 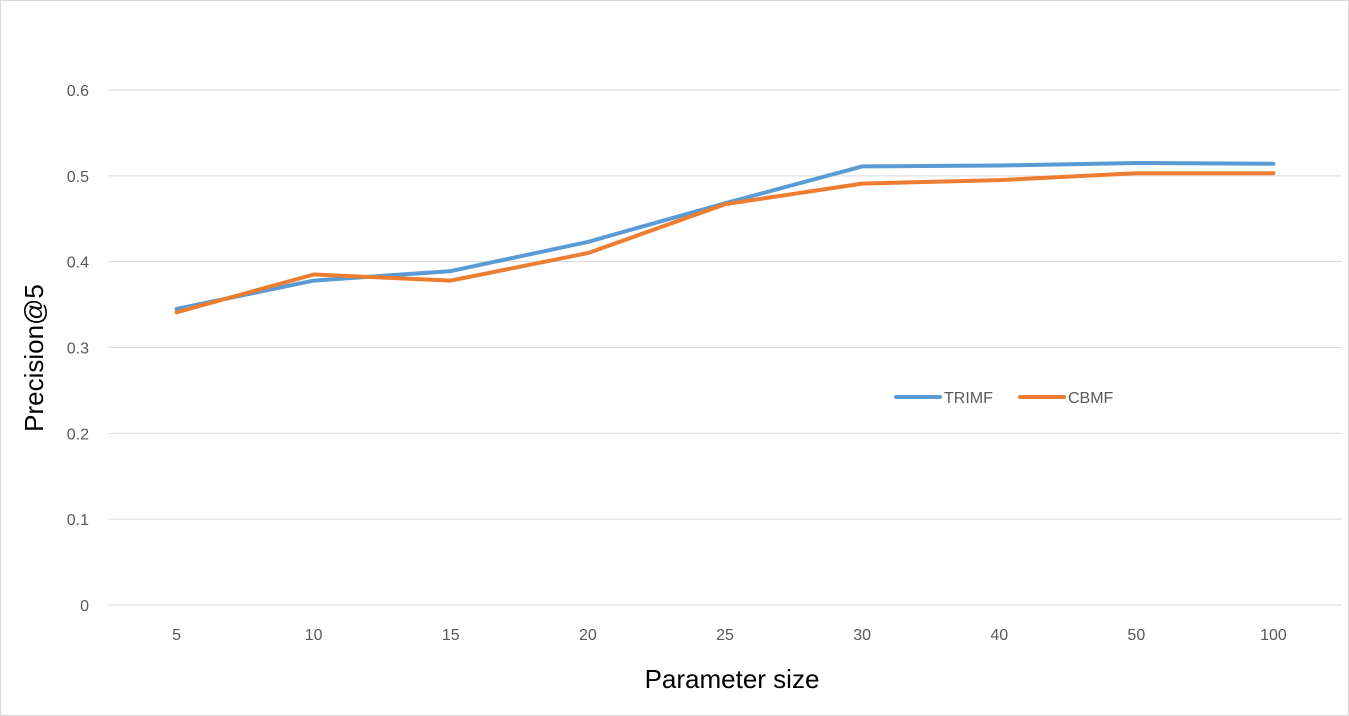 I want to click on x-tick-label: 5, so click(x=176, y=635).